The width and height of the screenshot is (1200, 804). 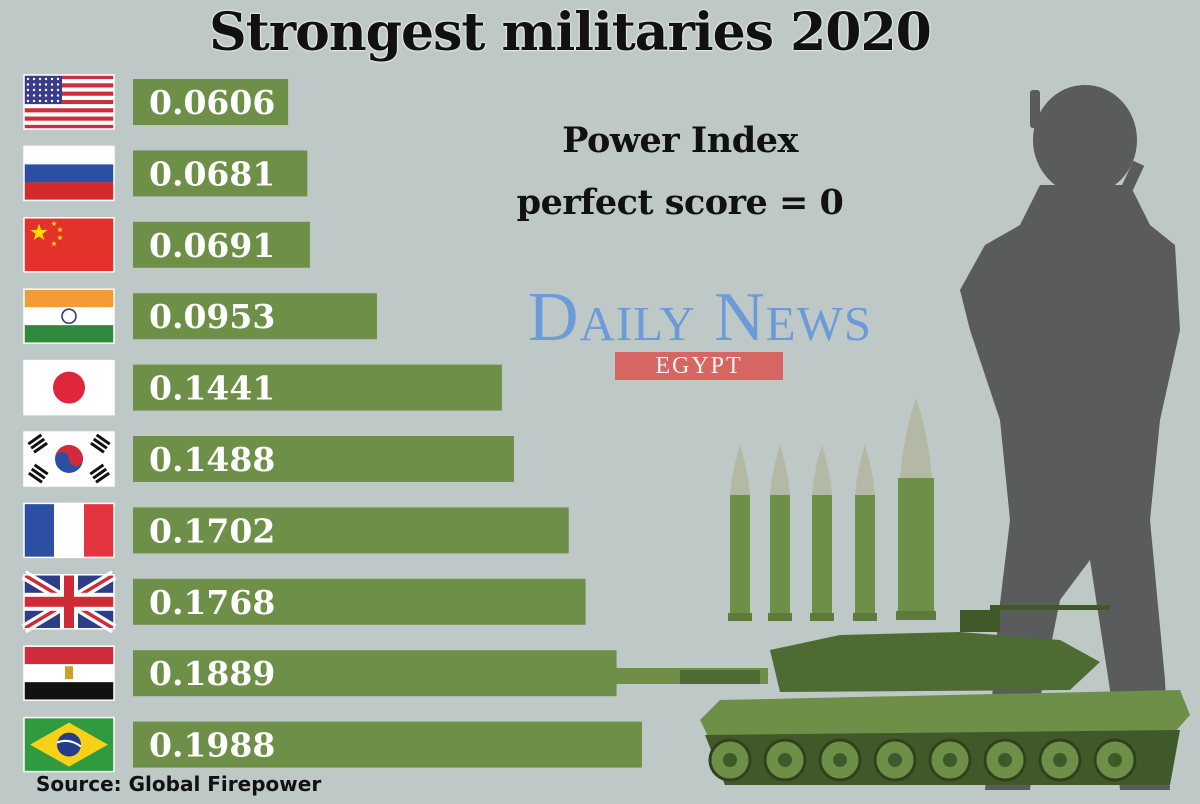 What do you see at coordinates (179, 784) in the screenshot?
I see `source-note: Source: Global Firepower` at bounding box center [179, 784].